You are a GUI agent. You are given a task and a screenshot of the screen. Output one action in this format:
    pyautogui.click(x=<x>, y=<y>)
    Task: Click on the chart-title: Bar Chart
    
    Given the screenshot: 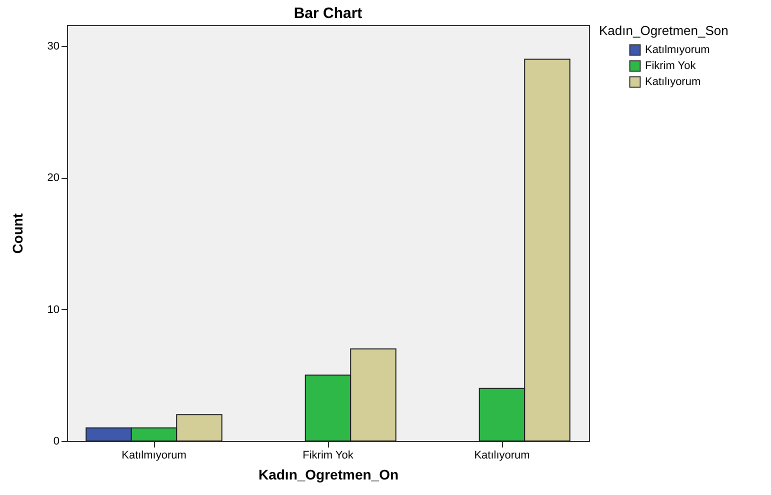 What is the action you would take?
    pyautogui.click(x=328, y=13)
    